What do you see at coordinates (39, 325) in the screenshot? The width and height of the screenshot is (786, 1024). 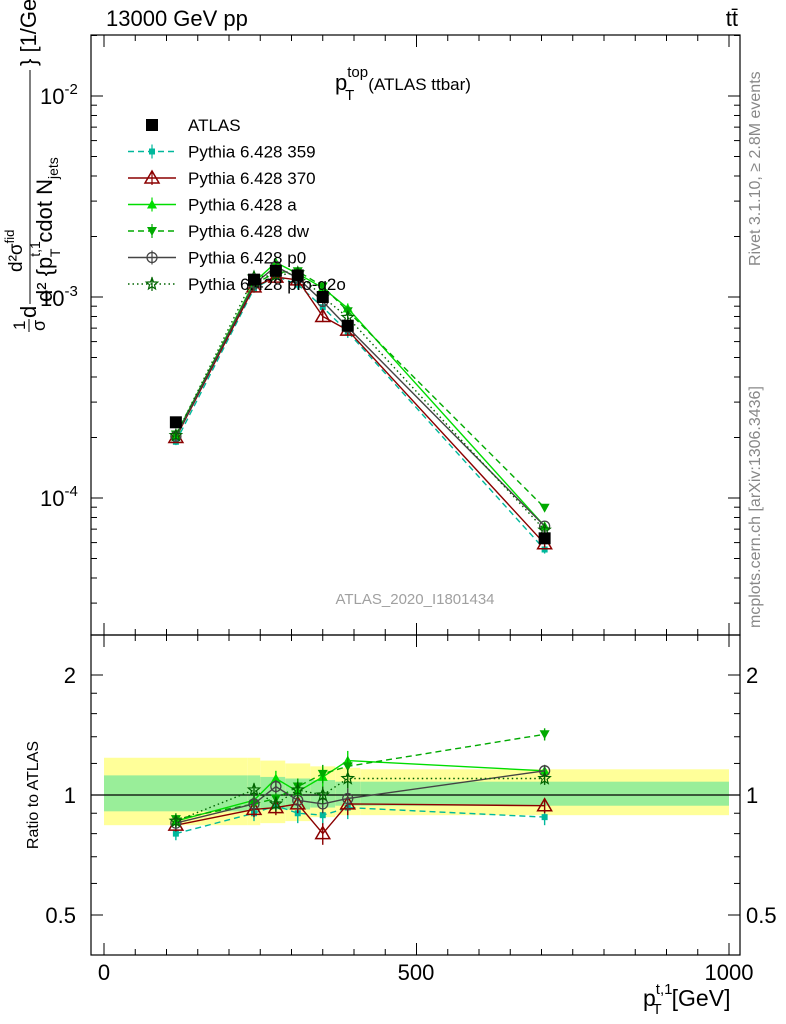 I see `svg-text: σ` at bounding box center [39, 325].